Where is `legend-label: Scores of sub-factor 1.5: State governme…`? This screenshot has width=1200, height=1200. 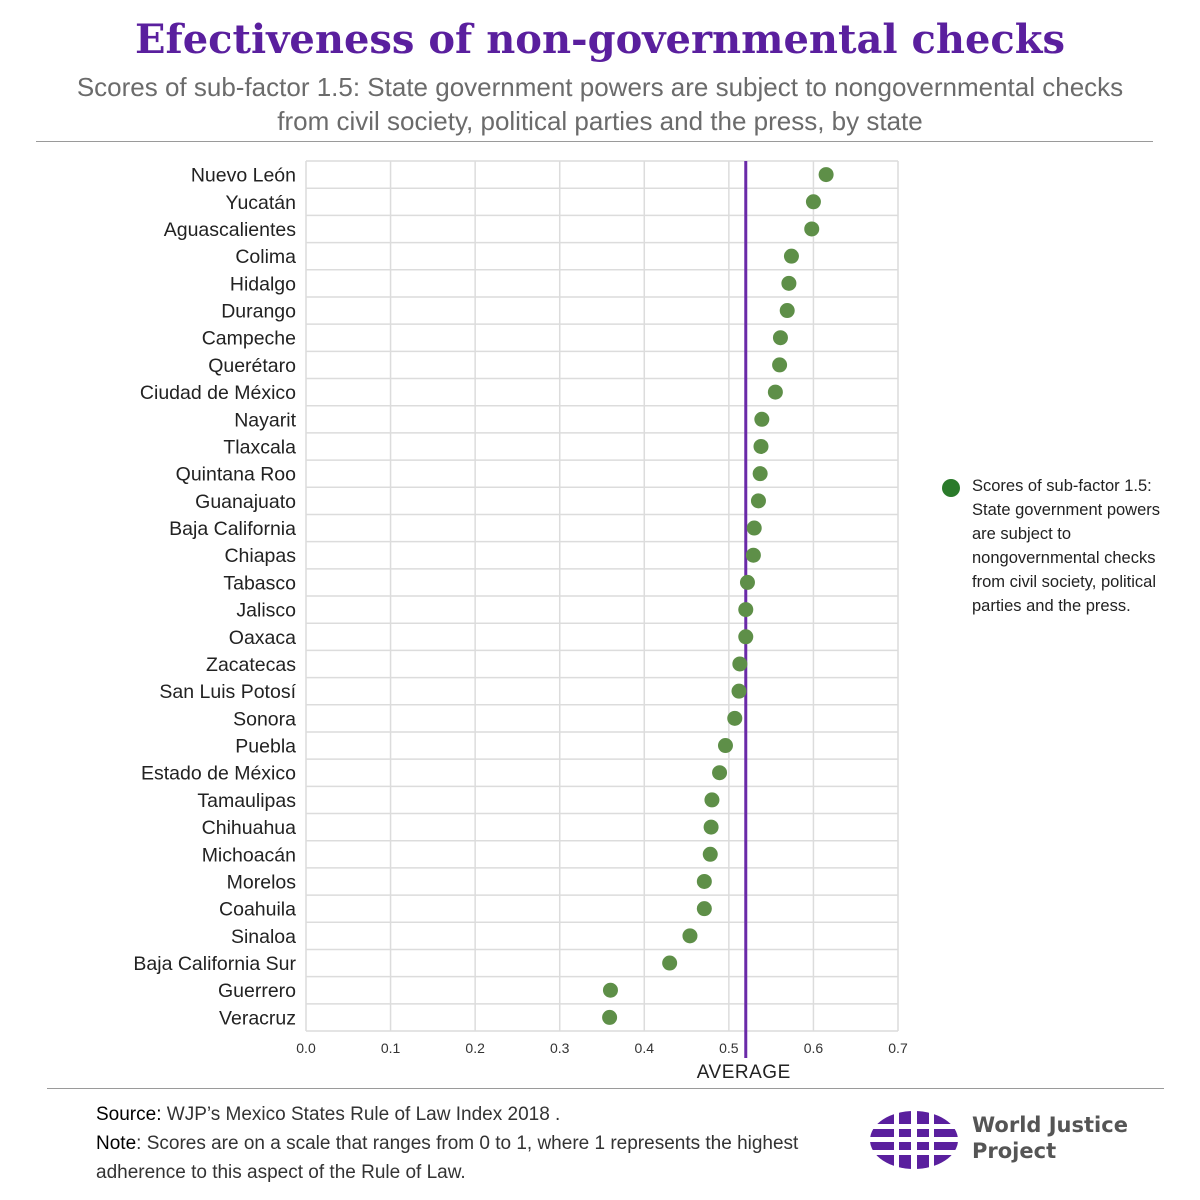 legend-label: Scores of sub-factor 1.5: State governme… is located at coordinates (1066, 546).